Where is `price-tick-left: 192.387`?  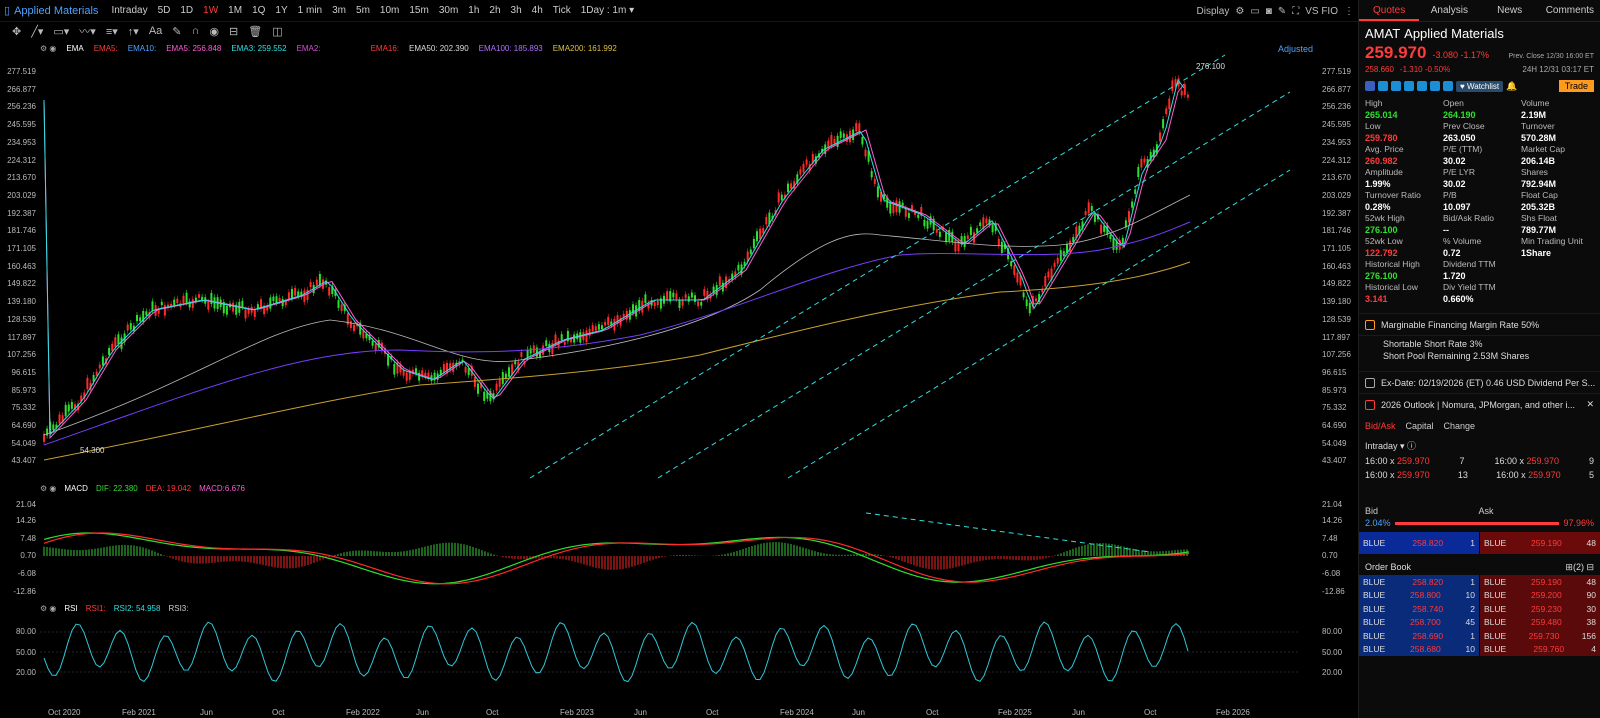 price-tick-left: 192.387 is located at coordinates (21, 213).